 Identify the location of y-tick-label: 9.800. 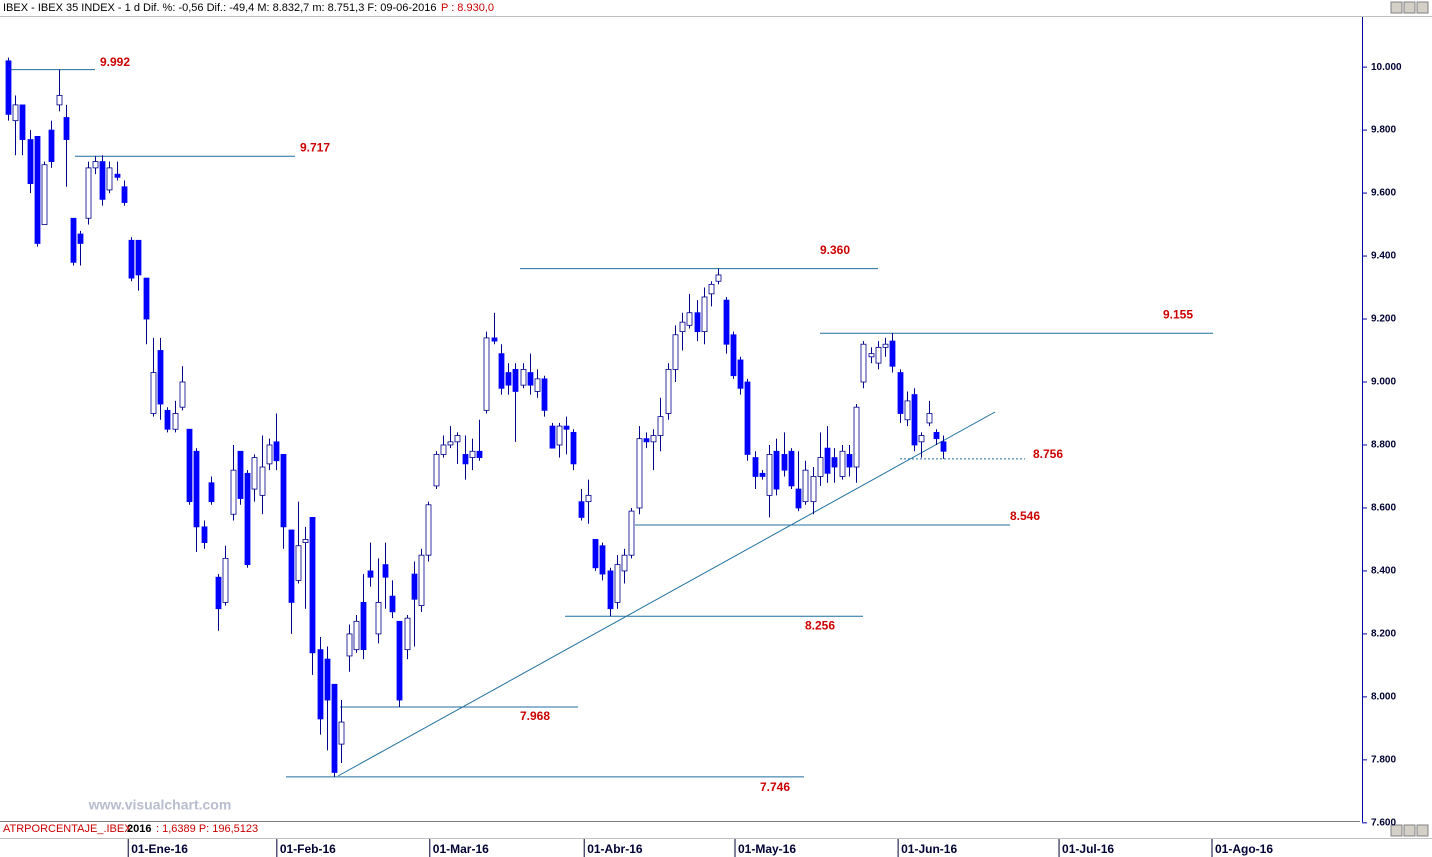
(1383, 130).